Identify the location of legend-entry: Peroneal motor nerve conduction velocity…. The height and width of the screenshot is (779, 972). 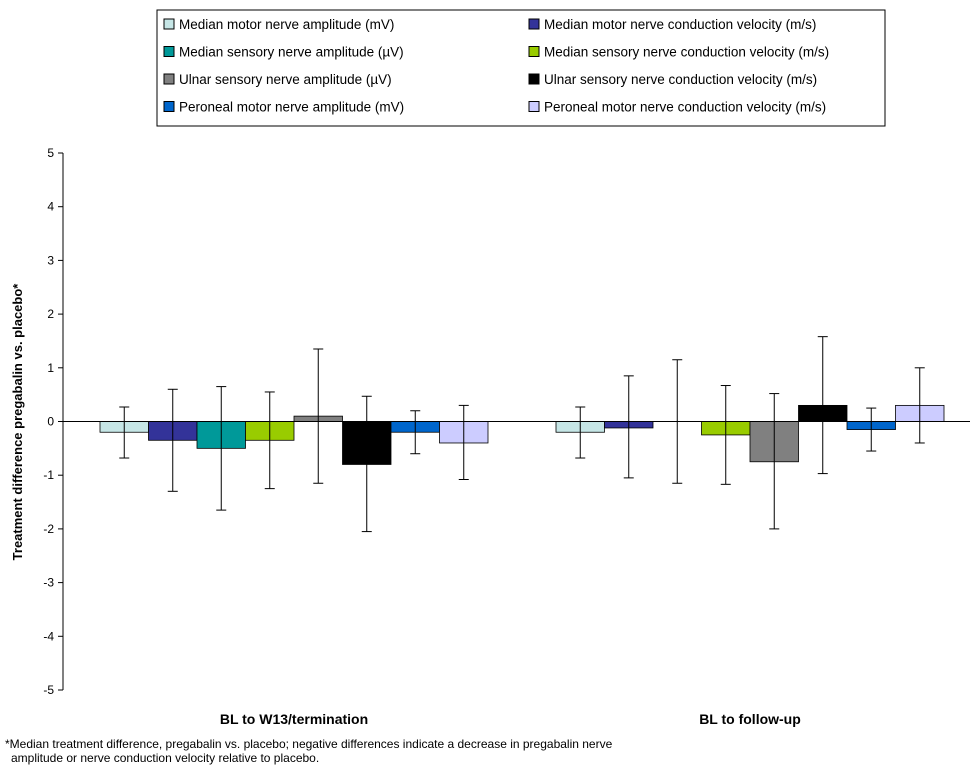
(685, 107).